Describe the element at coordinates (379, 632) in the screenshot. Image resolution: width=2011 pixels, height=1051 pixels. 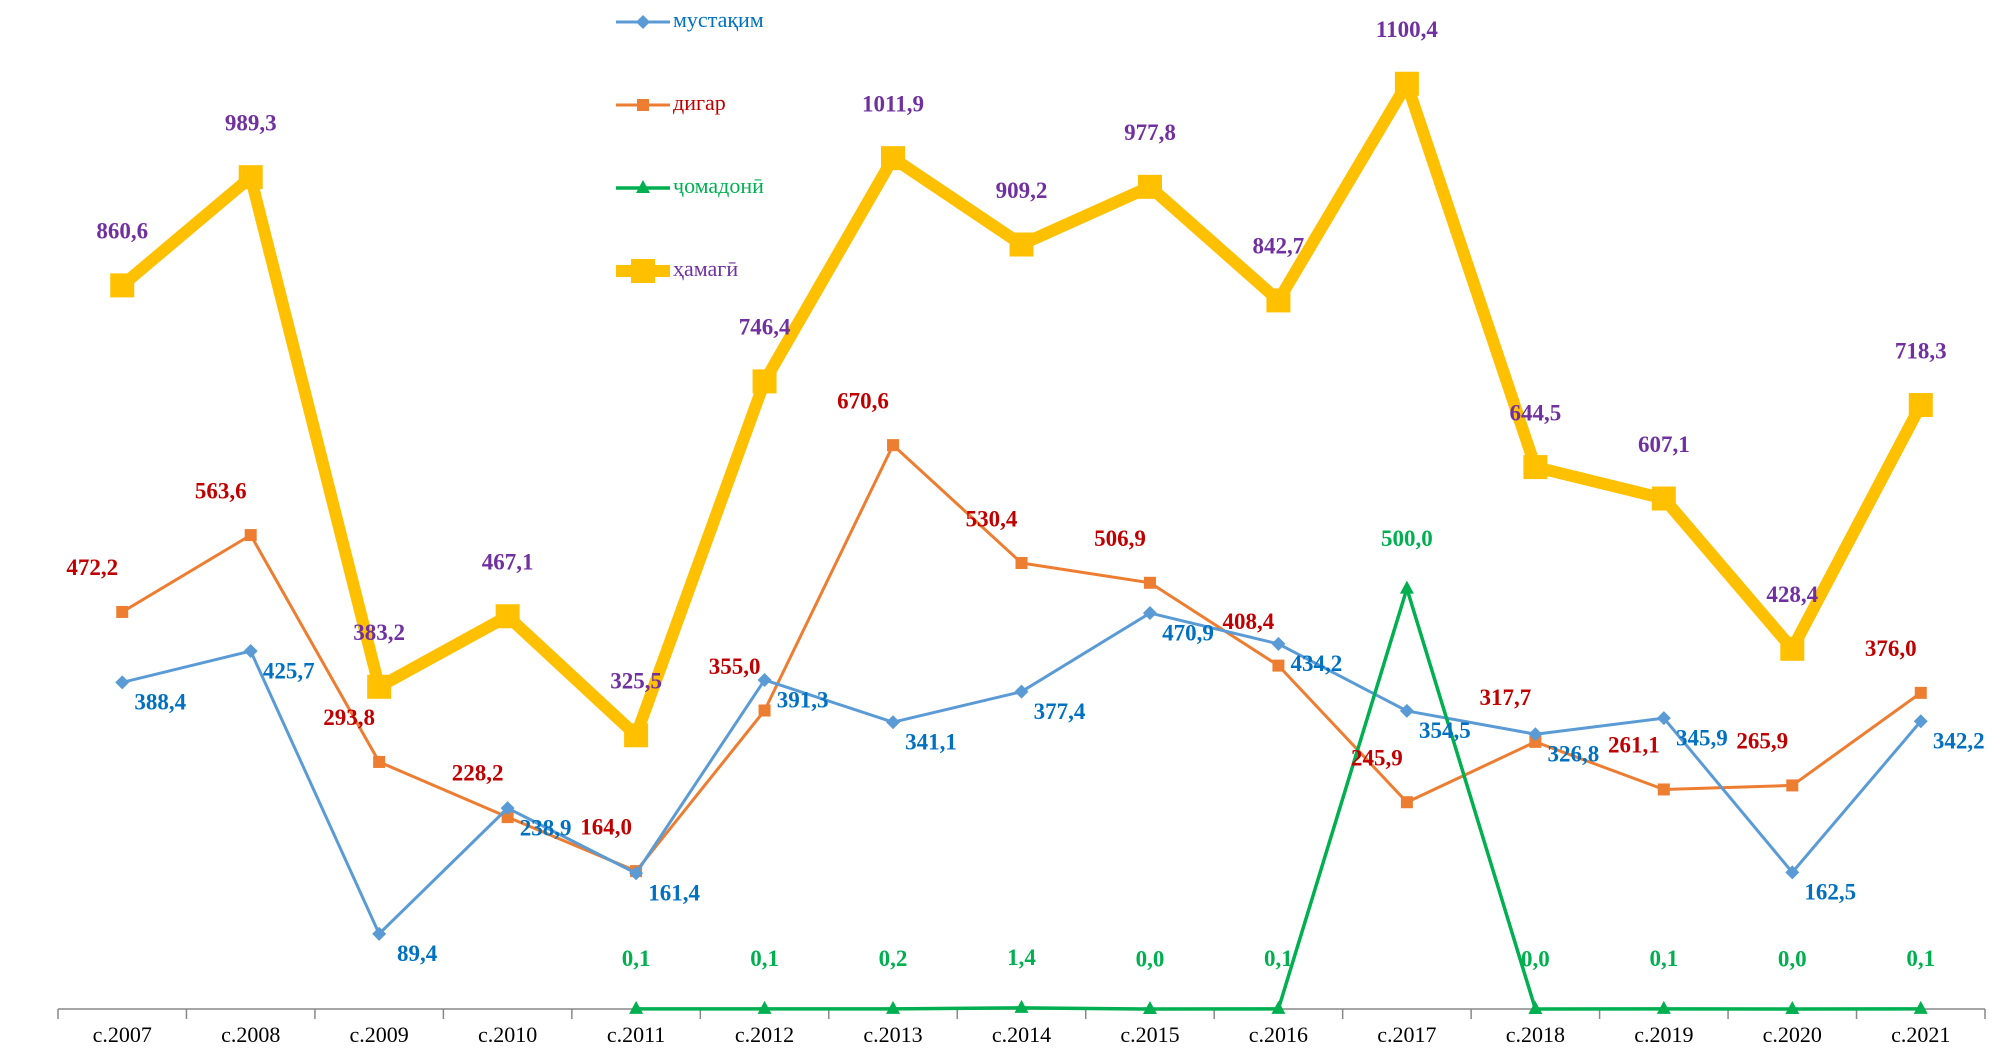
I see `data-label: 383,2` at that location.